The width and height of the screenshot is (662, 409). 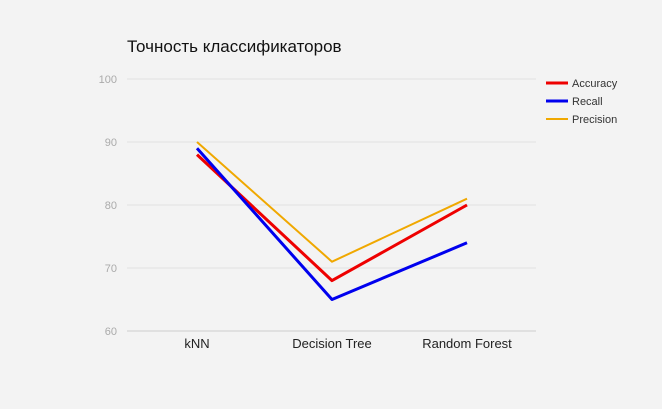 I want to click on legend-label: Recall, so click(x=587, y=102).